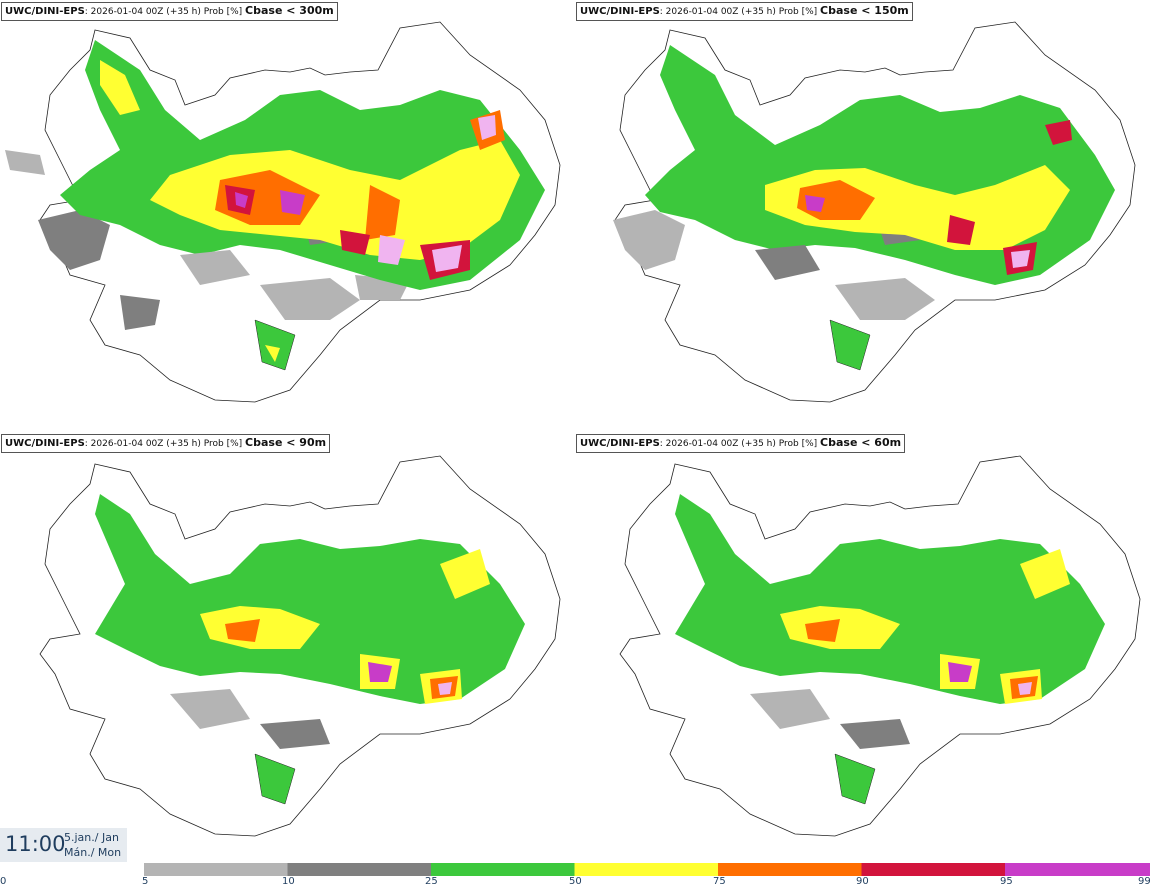 The height and width of the screenshot is (891, 1150). Describe the element at coordinates (91, 837) in the screenshot. I see `valid-date: 5.jan./ Jan` at that location.